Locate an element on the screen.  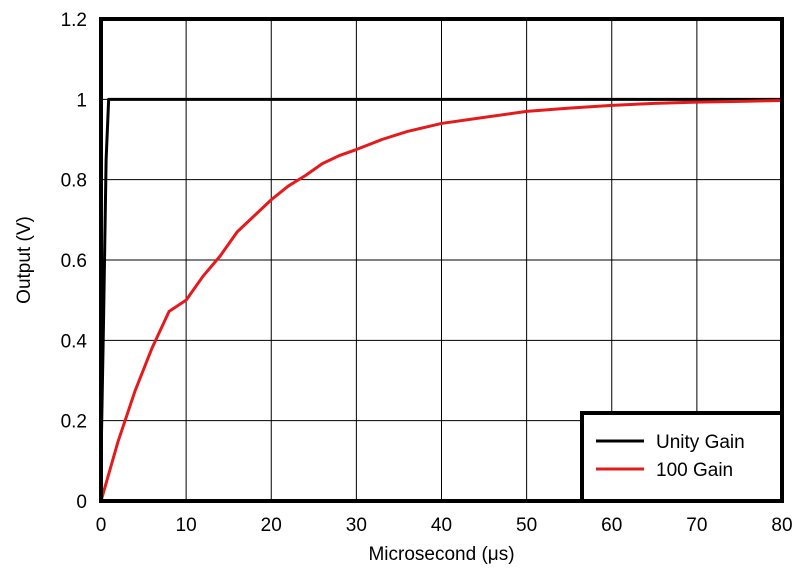
y-axis-title: Output (V) is located at coordinates (24, 260).